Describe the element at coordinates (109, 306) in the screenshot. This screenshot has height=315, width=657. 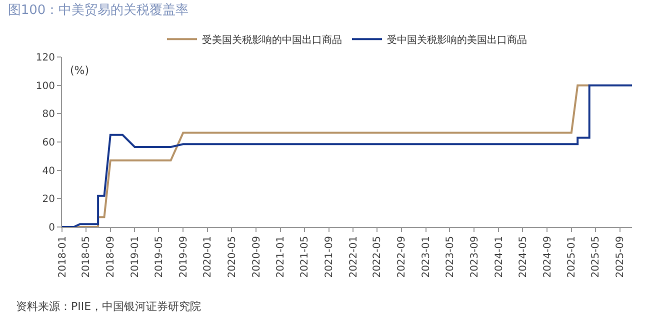
I see `text: 资料来源：PIIE，中国银河证券研究院` at that location.